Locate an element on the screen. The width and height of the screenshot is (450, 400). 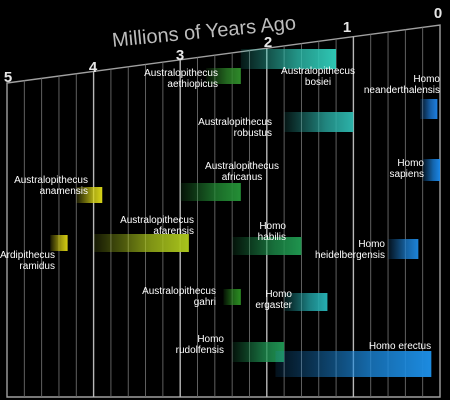
species-label-line: afarensis is located at coordinates (173, 231).